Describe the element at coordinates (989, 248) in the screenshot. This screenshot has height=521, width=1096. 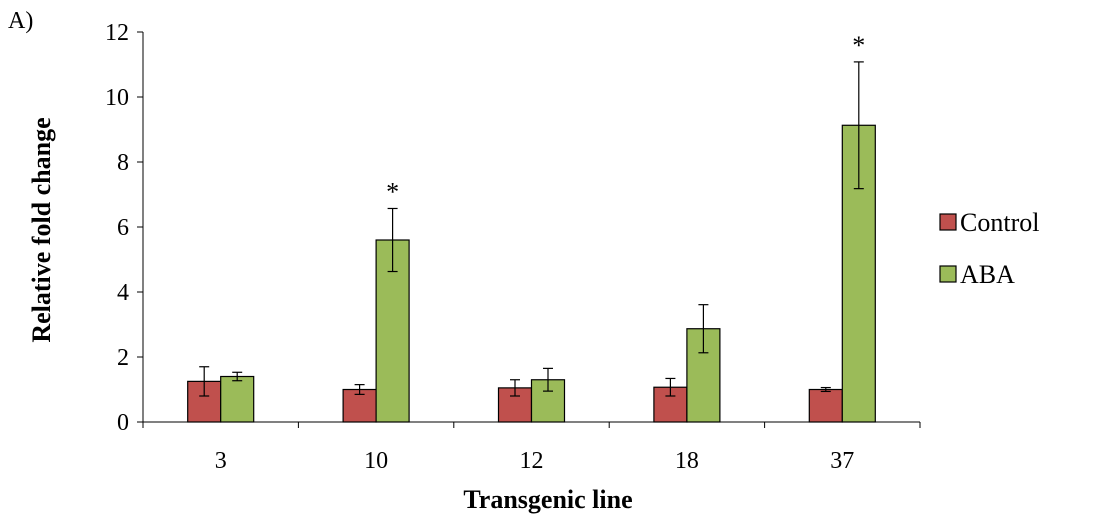
I see `legend: Control ABA` at that location.